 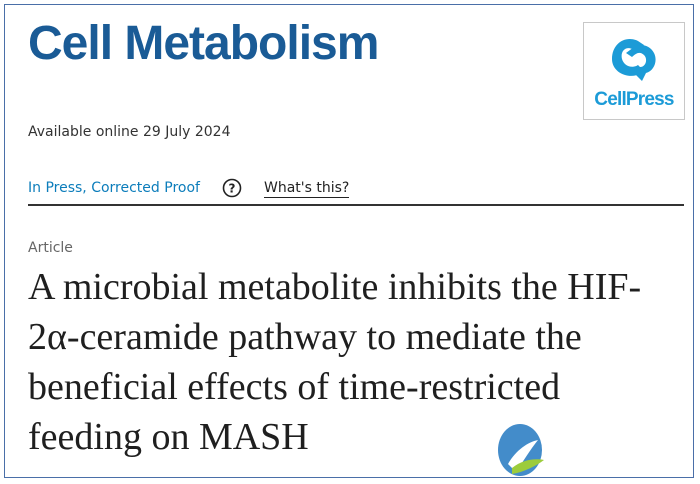 What do you see at coordinates (50, 248) in the screenshot?
I see `article-type: Article` at bounding box center [50, 248].